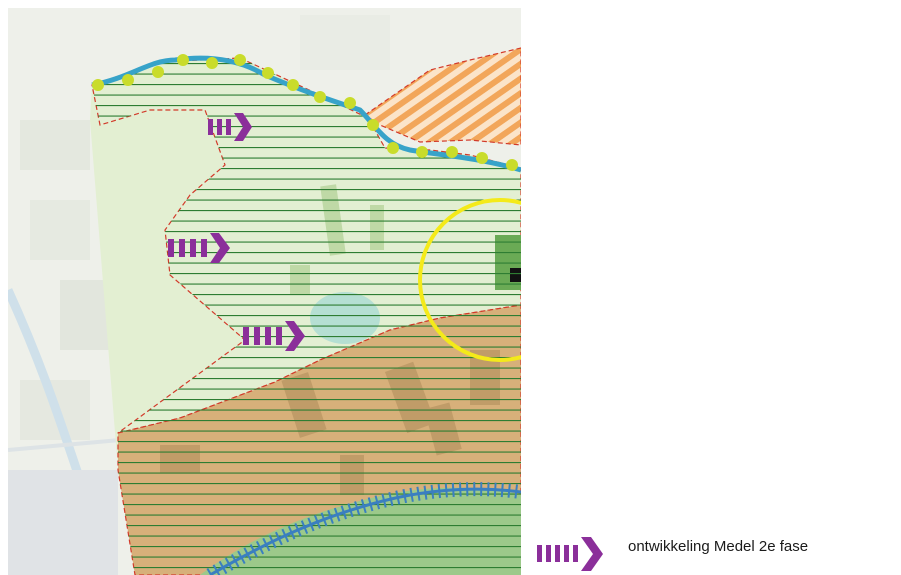 The image size is (901, 575). I want to click on boundary-dots, so click(305, 112).